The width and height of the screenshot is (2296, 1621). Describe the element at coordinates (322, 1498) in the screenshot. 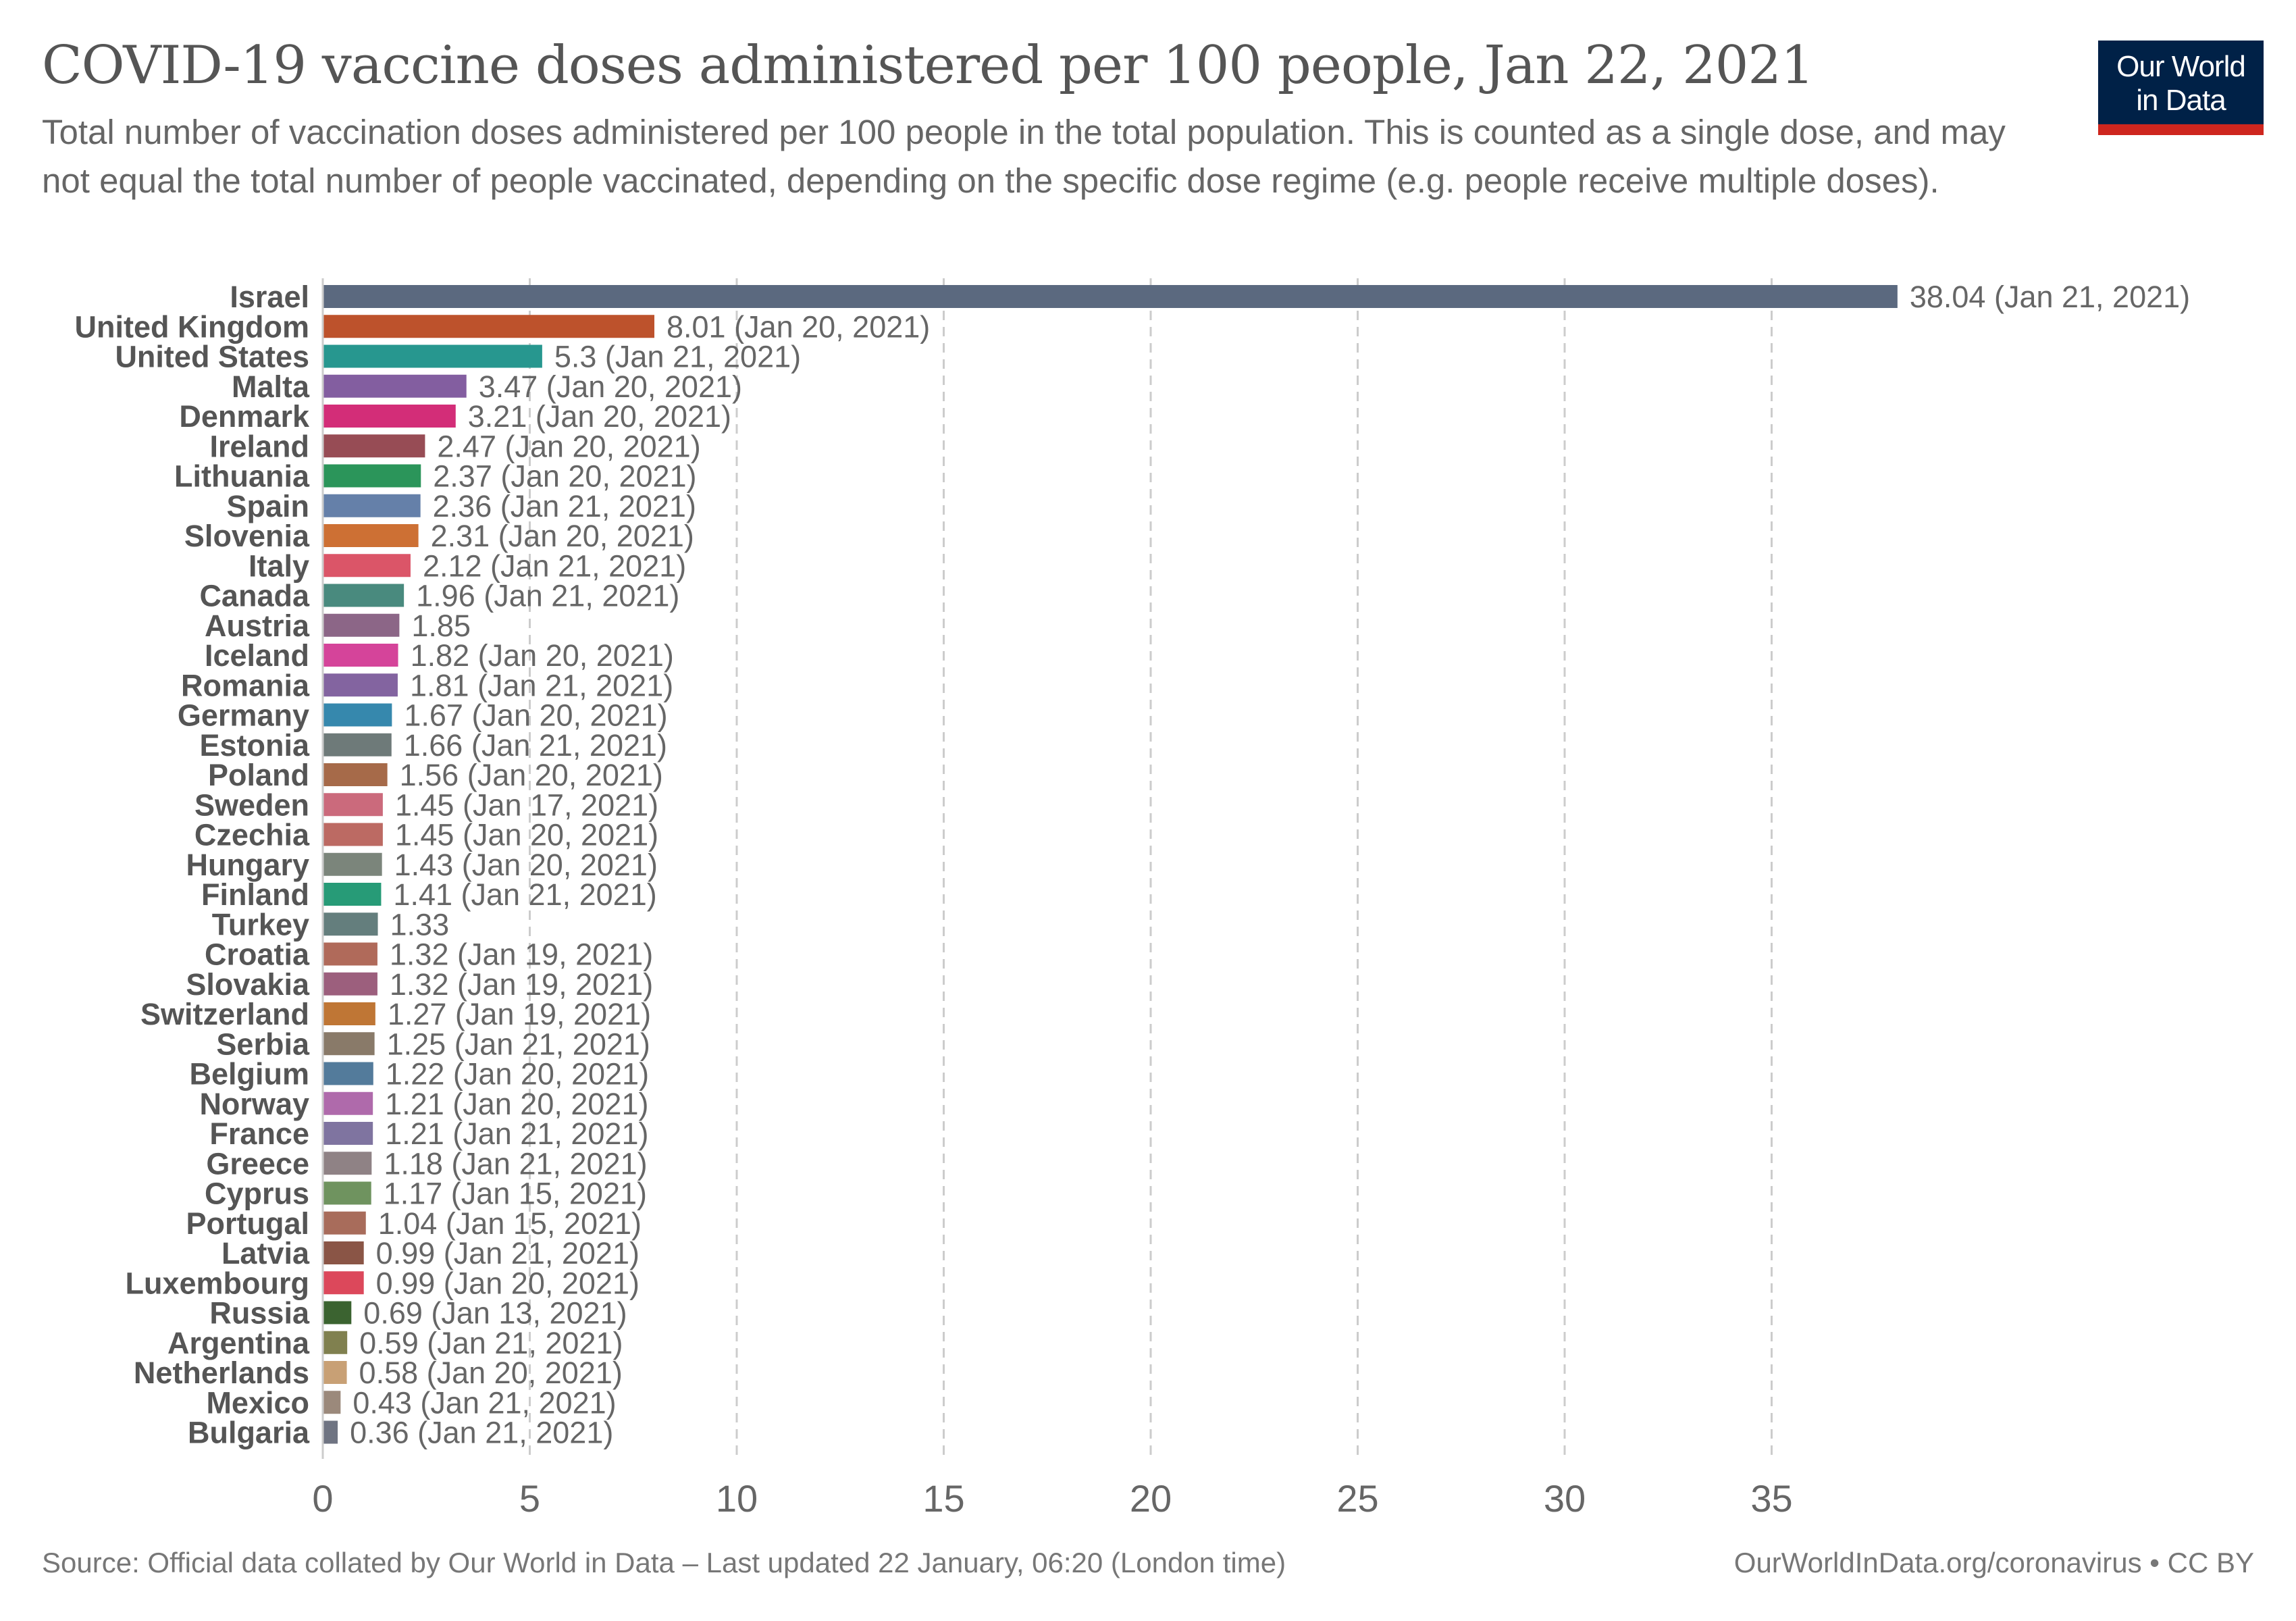

I see `x-tick-label: 0` at that location.